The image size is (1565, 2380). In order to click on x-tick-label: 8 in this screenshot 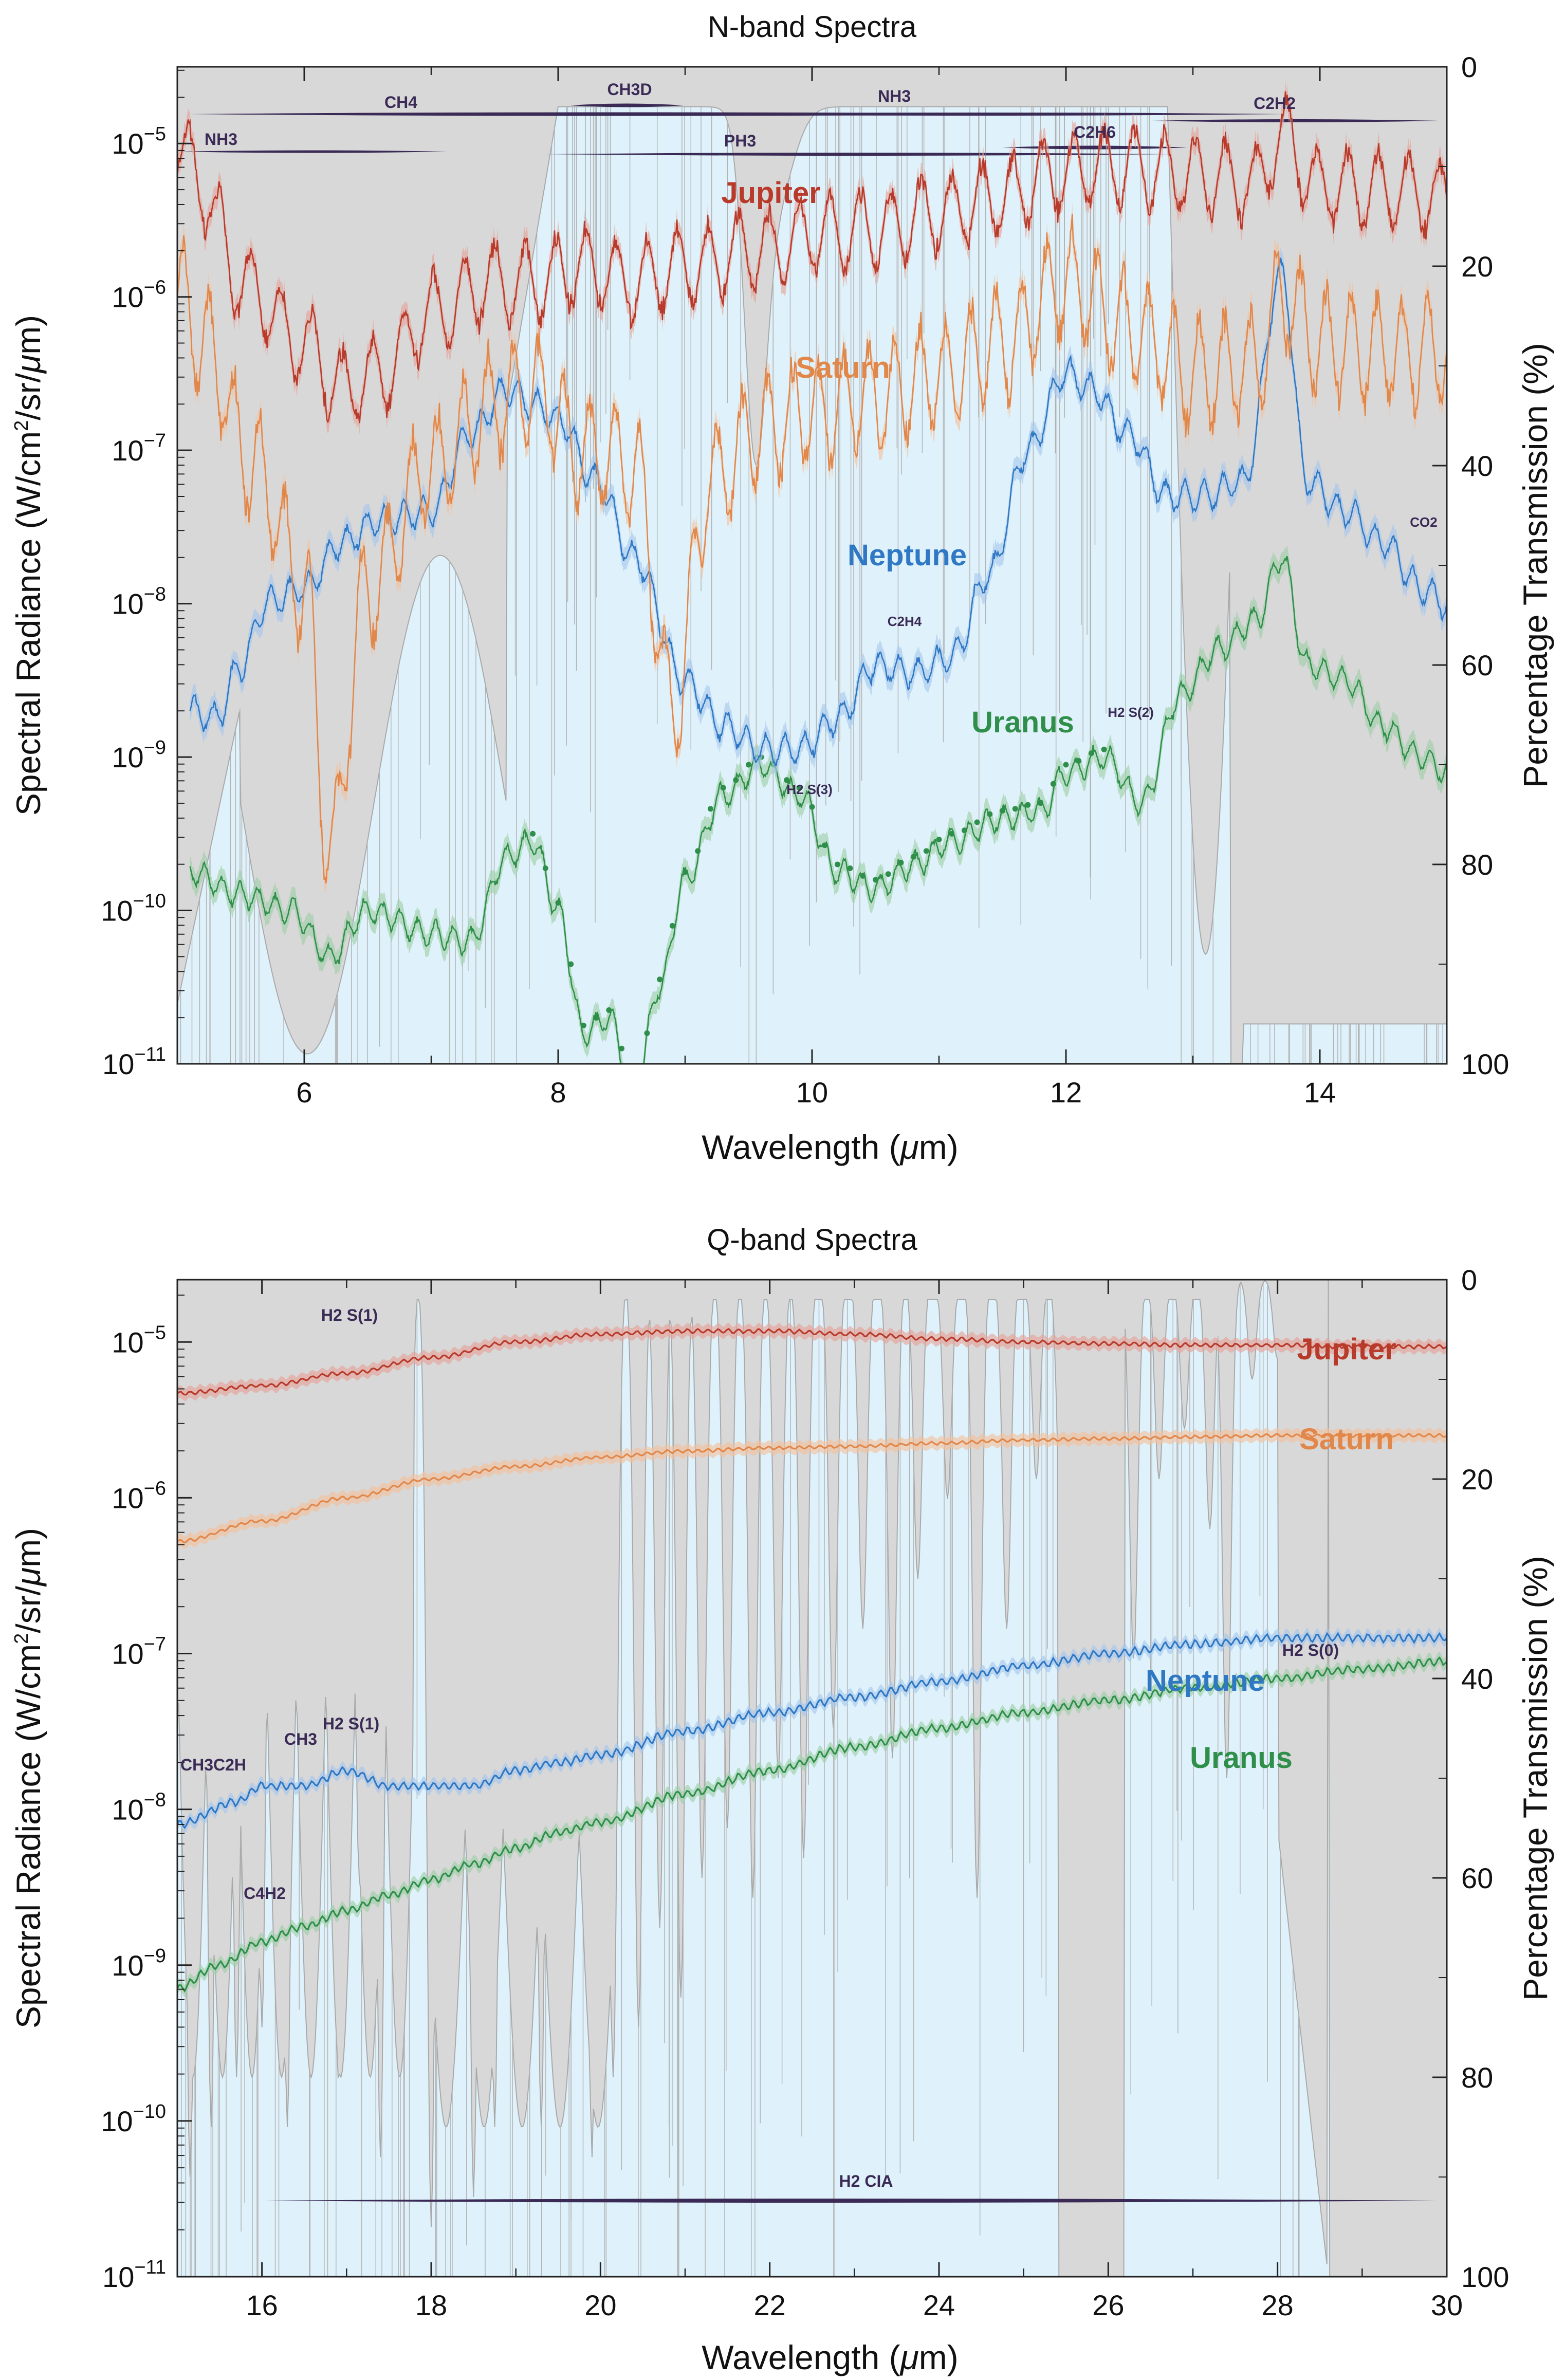, I will do `click(558, 1092)`.